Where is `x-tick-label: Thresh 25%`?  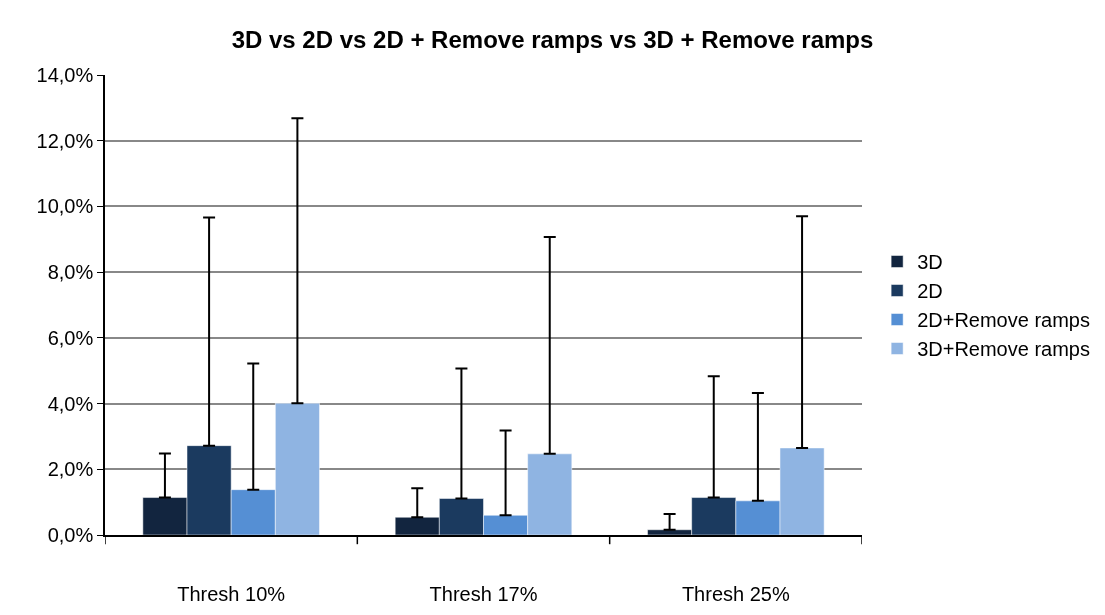 x-tick-label: Thresh 25% is located at coordinates (735, 593).